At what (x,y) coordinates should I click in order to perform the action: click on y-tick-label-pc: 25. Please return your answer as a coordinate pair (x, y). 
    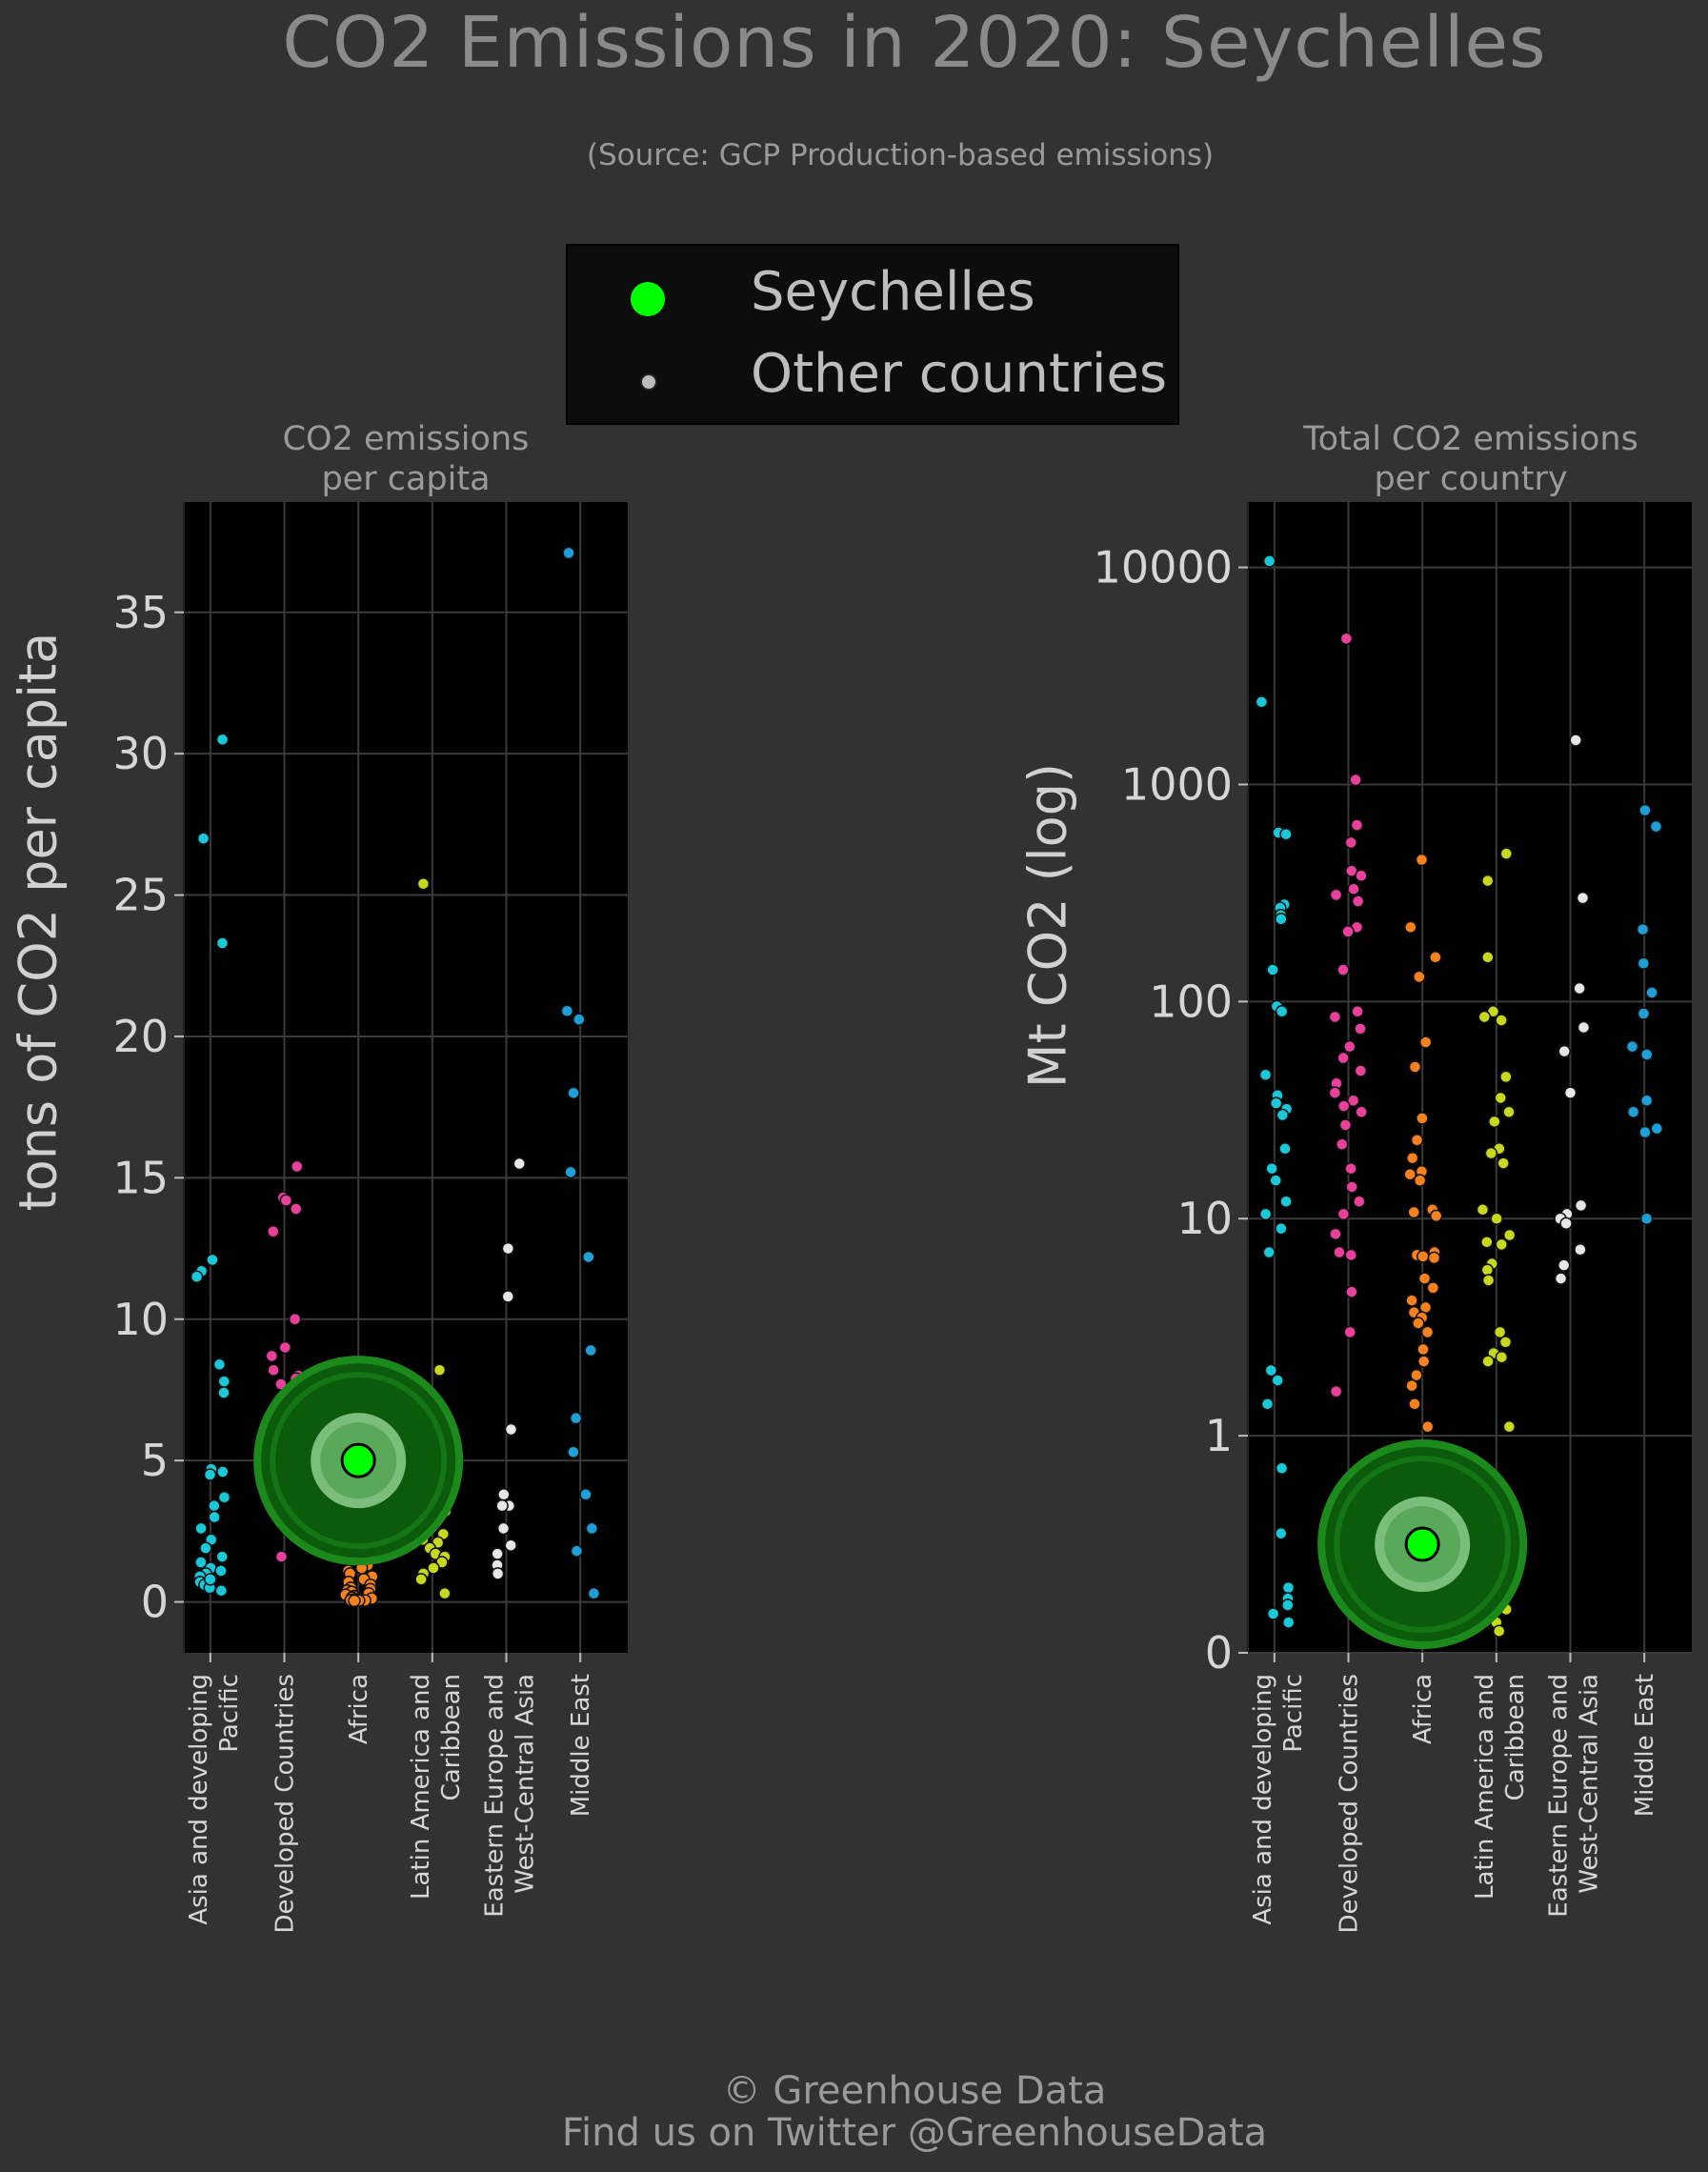
    Looking at the image, I should click on (140, 895).